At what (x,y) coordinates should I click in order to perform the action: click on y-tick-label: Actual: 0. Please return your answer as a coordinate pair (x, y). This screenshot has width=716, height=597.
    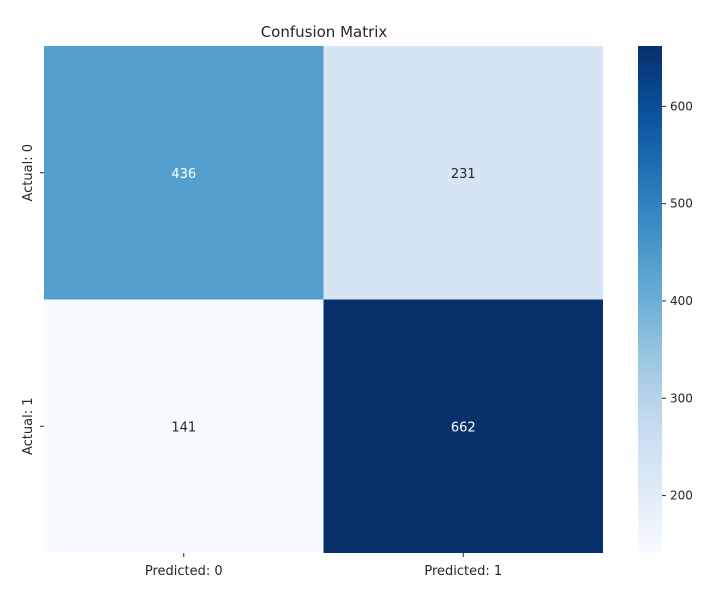
    Looking at the image, I should click on (28, 173).